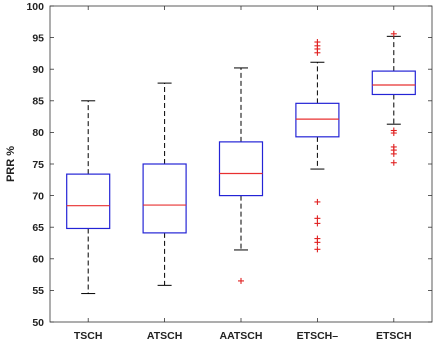 Image resolution: width=436 pixels, height=348 pixels. I want to click on y-tick-label: 85, so click(38, 102).